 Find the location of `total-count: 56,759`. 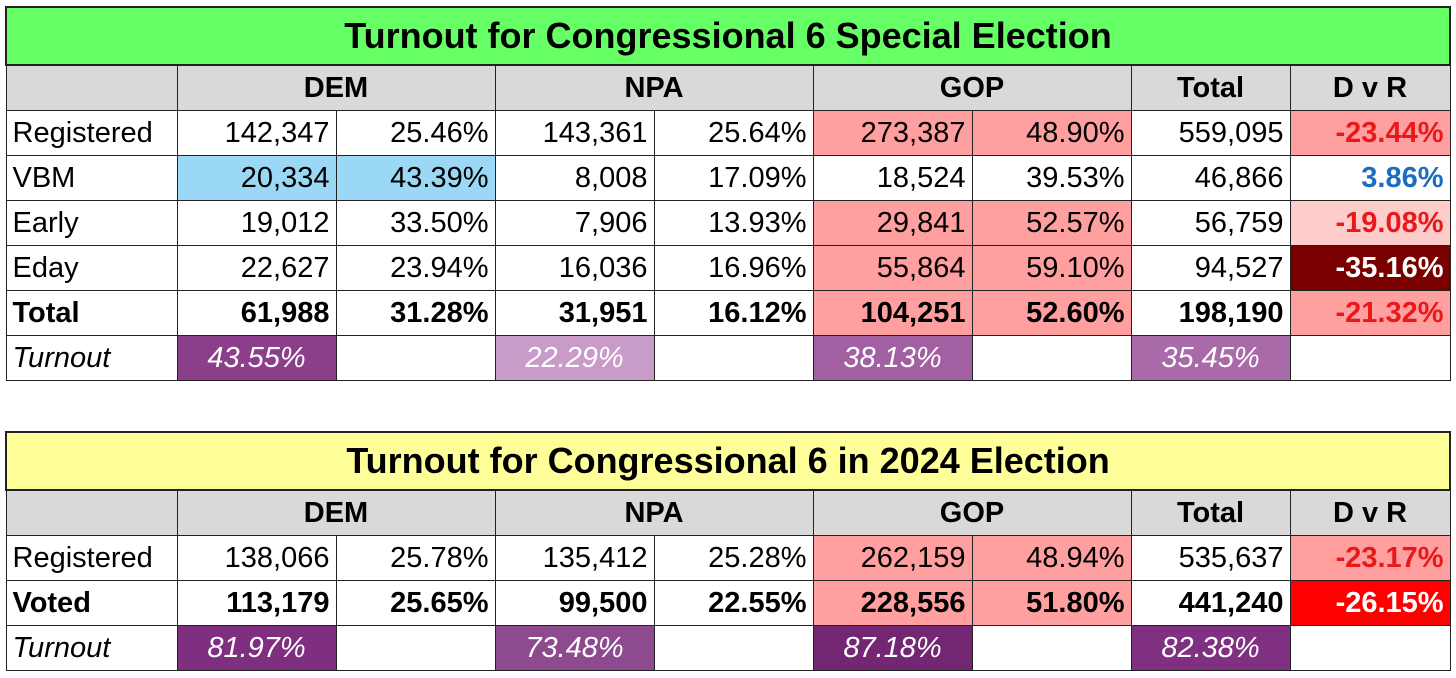

total-count: 56,759 is located at coordinates (1210, 223).